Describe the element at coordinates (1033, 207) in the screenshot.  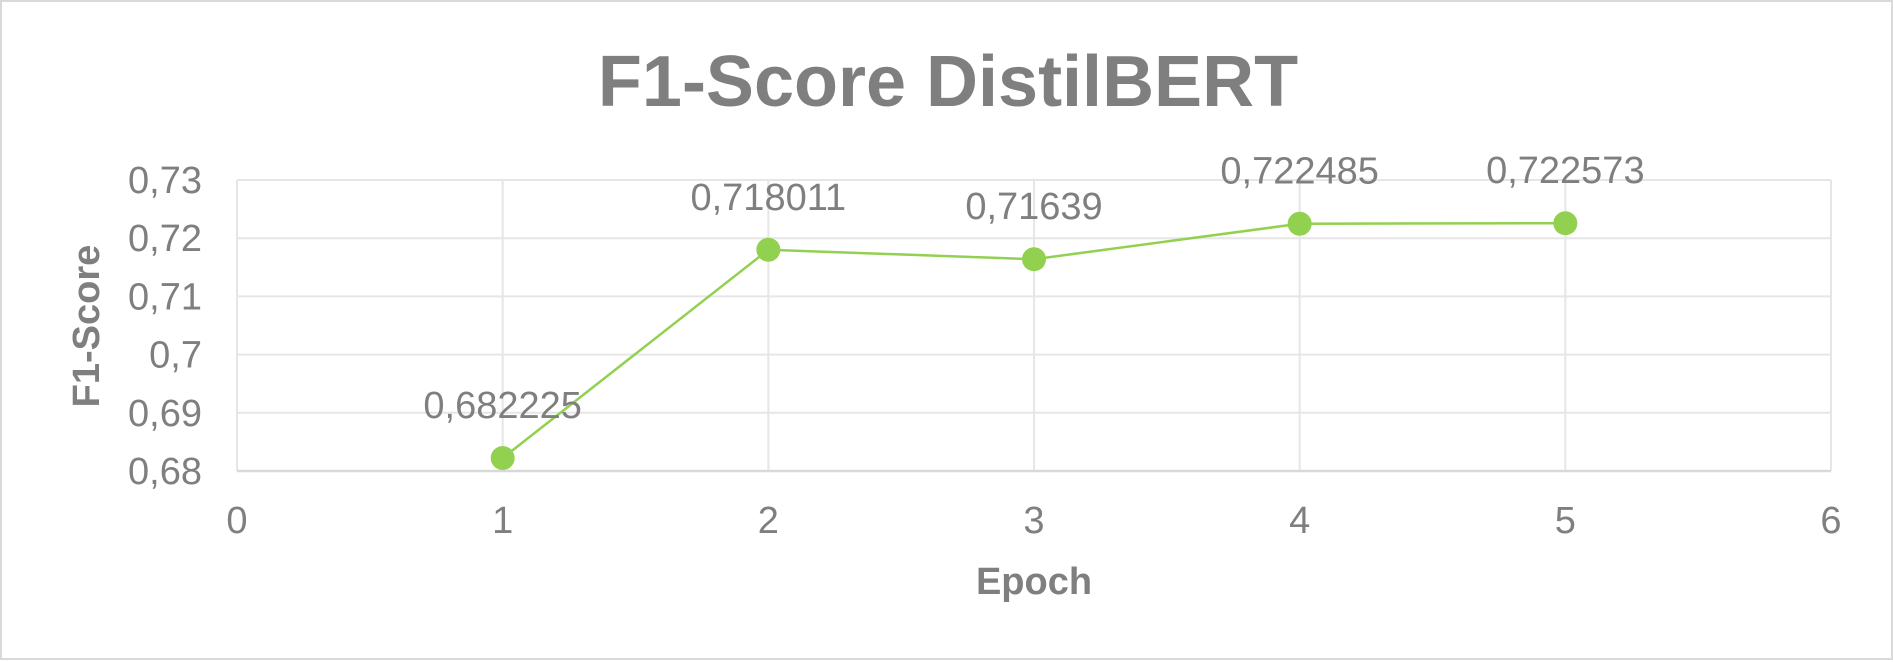
I see `data-label: 0,71639` at that location.